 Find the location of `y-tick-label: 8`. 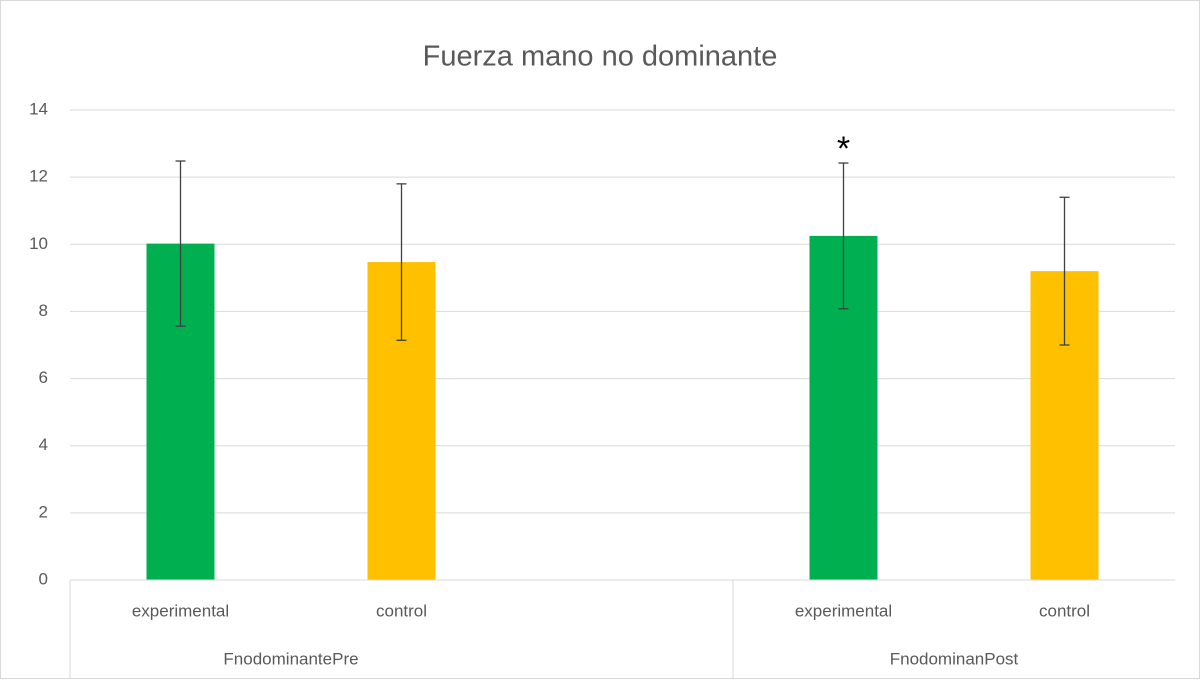

y-tick-label: 8 is located at coordinates (43, 310).